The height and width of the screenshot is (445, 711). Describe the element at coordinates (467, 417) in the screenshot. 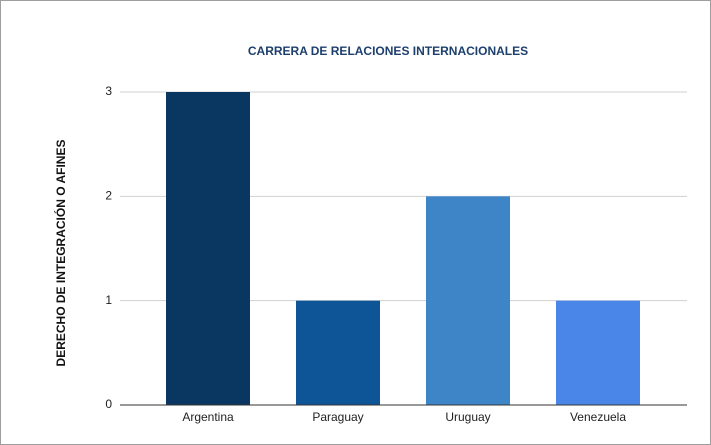

I see `x-tick-label: Uruguay` at that location.